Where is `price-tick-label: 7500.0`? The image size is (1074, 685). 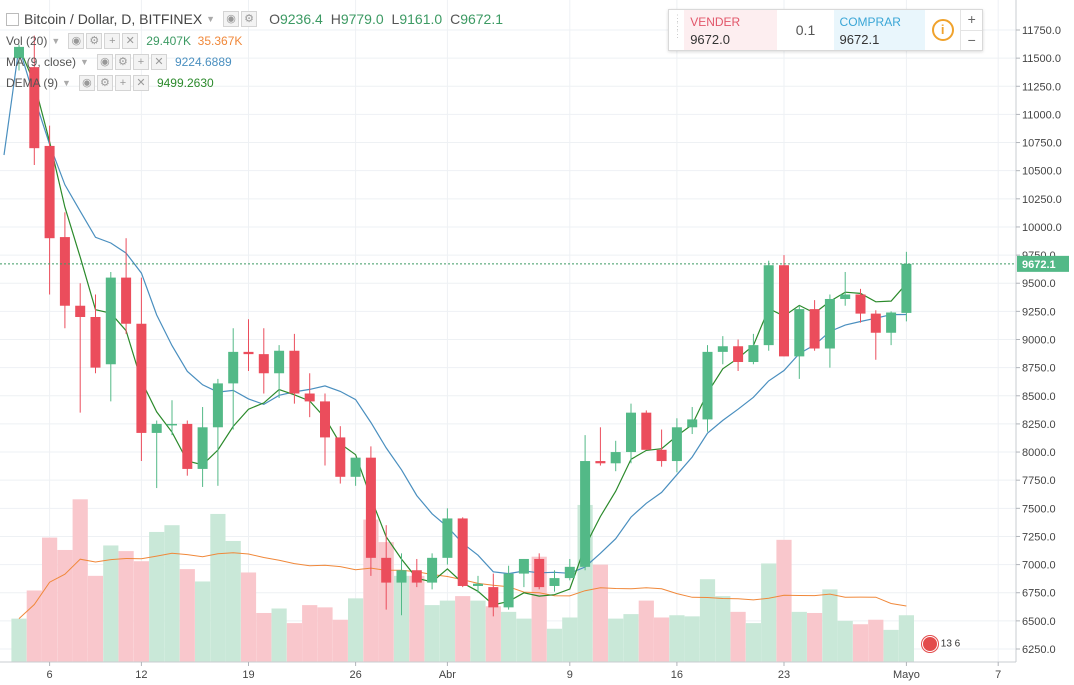 price-tick-label: 7500.0 is located at coordinates (1039, 509).